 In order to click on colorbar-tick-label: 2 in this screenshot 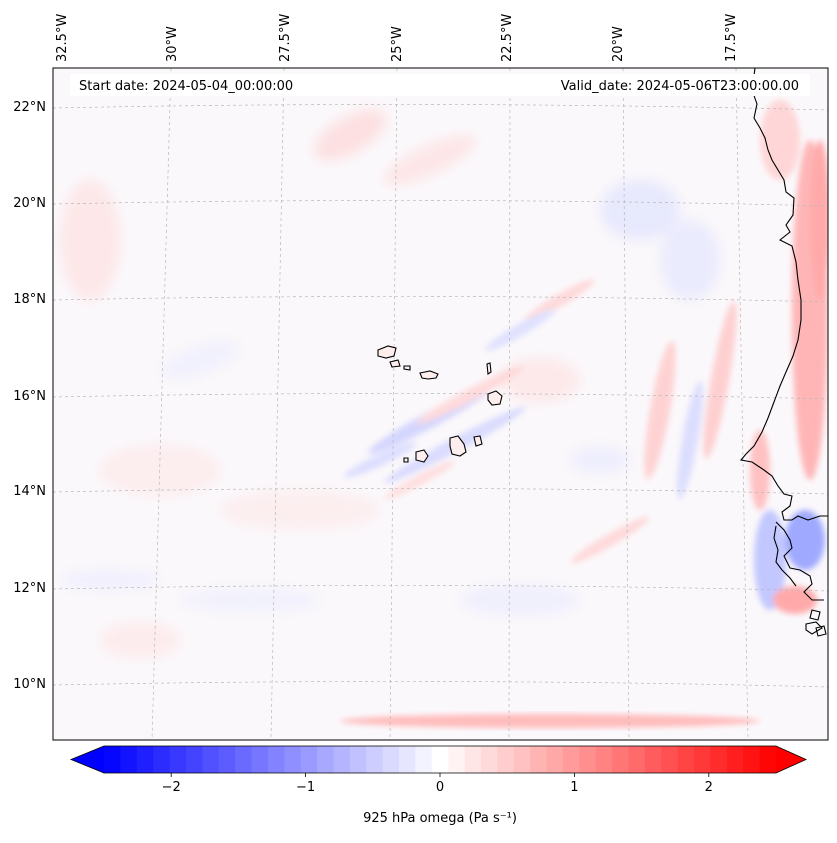, I will do `click(709, 787)`.